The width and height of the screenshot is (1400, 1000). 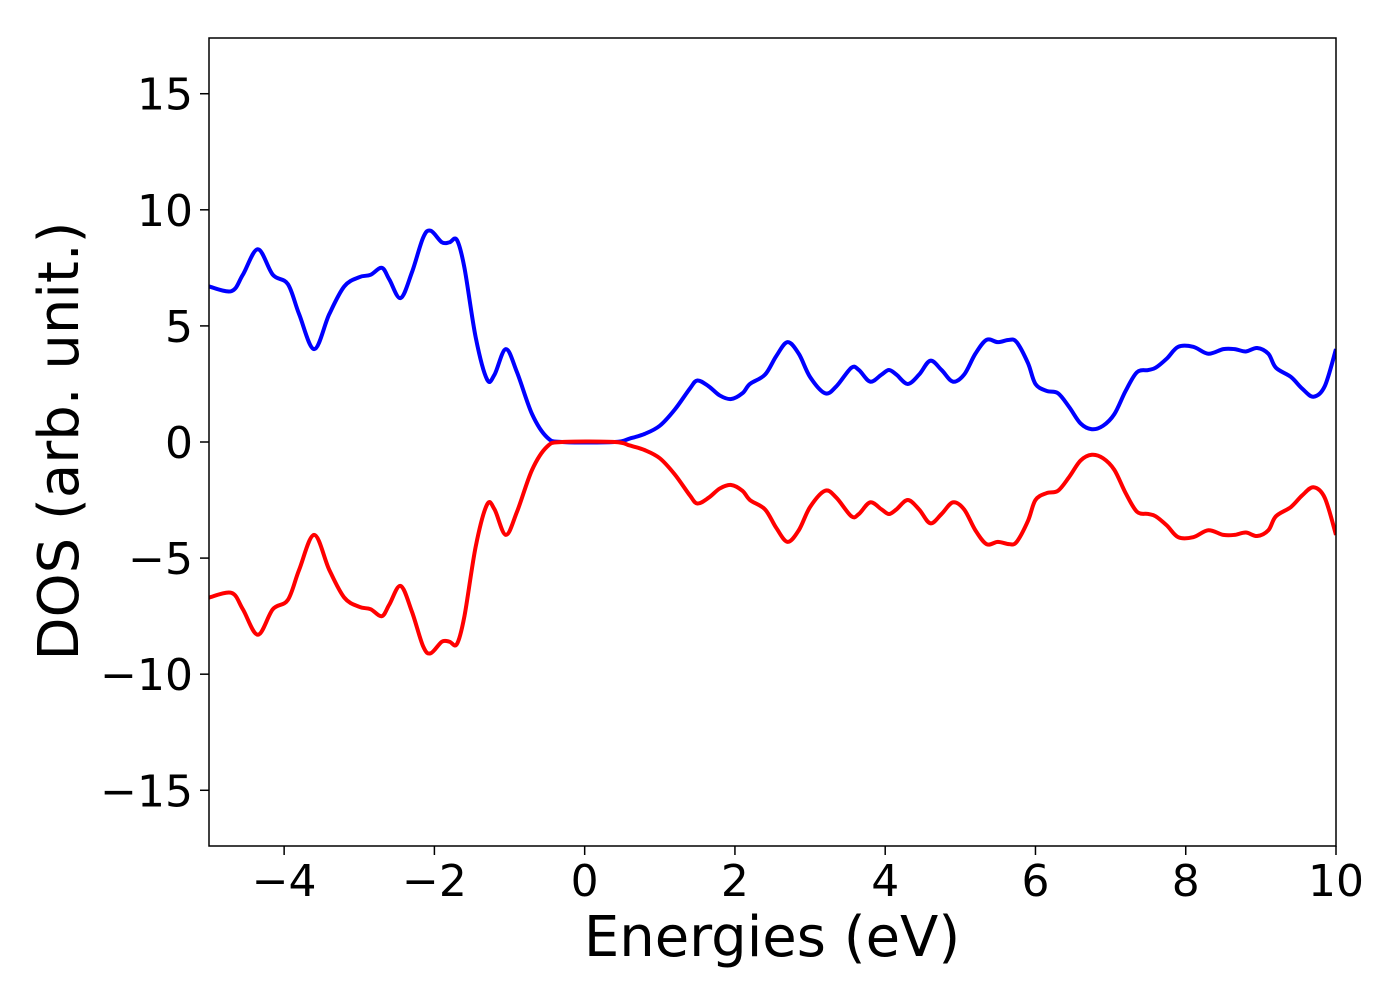 I want to click on x-tick-label: −4, so click(x=284, y=881).